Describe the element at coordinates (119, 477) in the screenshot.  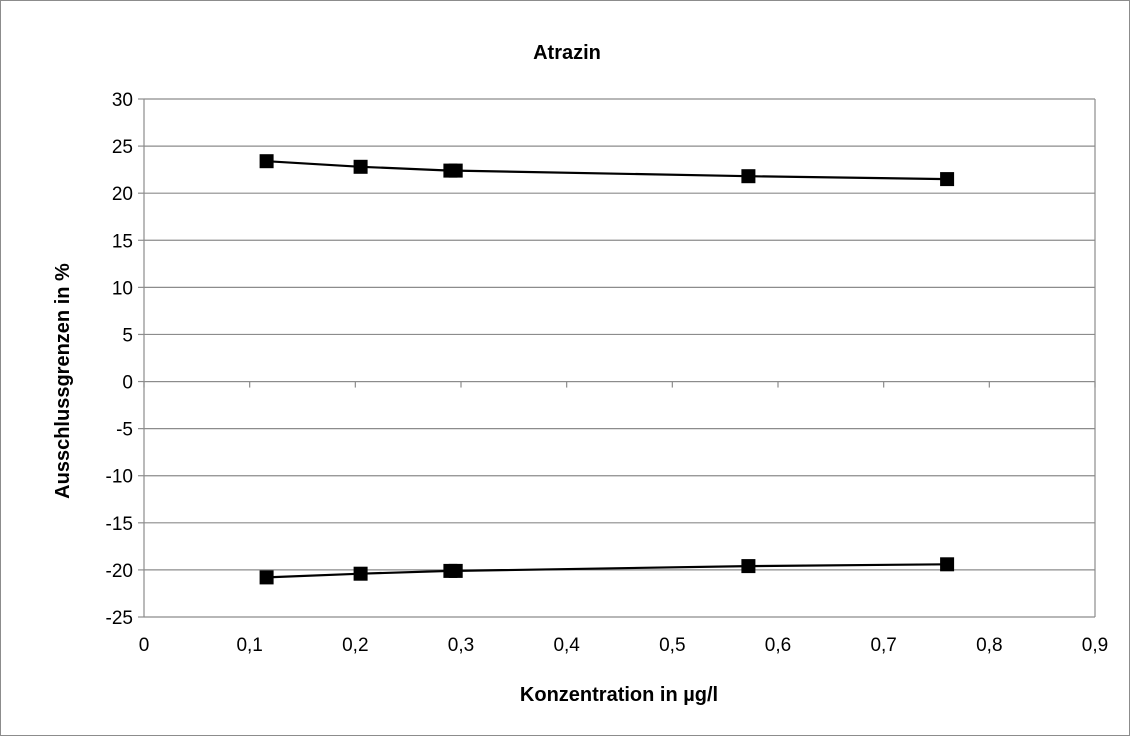
I see `y-tick-label: -10` at that location.